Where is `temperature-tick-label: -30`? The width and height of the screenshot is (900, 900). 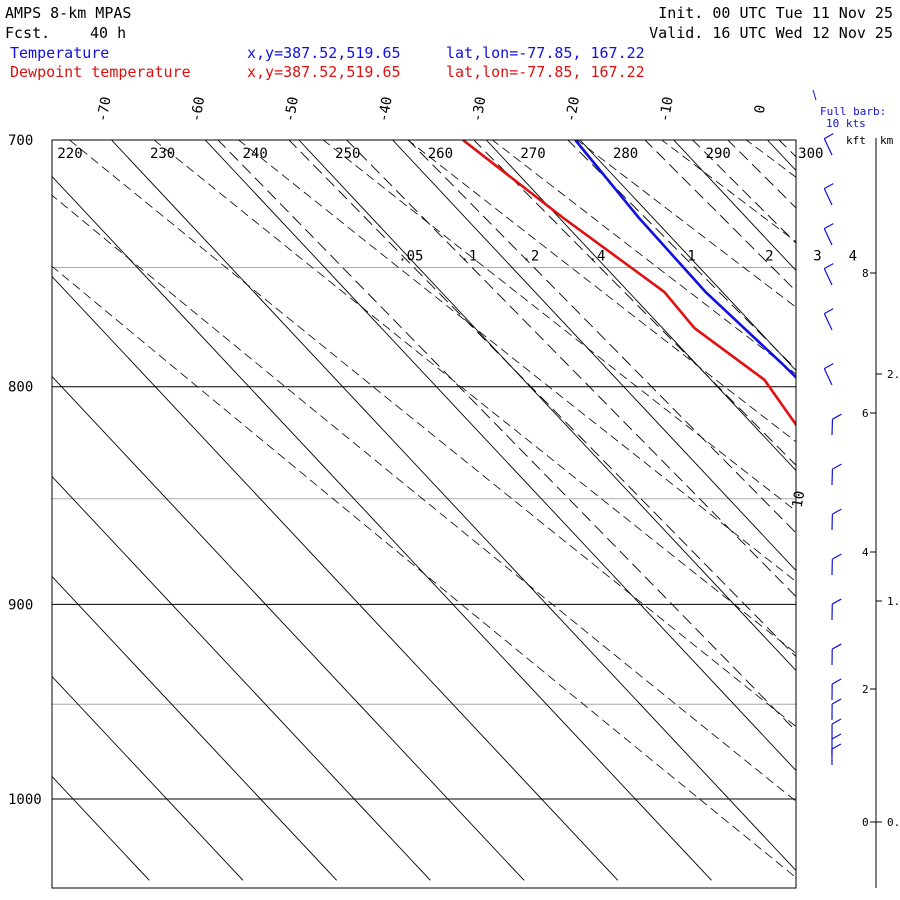 temperature-tick-label: -30 is located at coordinates (479, 109).